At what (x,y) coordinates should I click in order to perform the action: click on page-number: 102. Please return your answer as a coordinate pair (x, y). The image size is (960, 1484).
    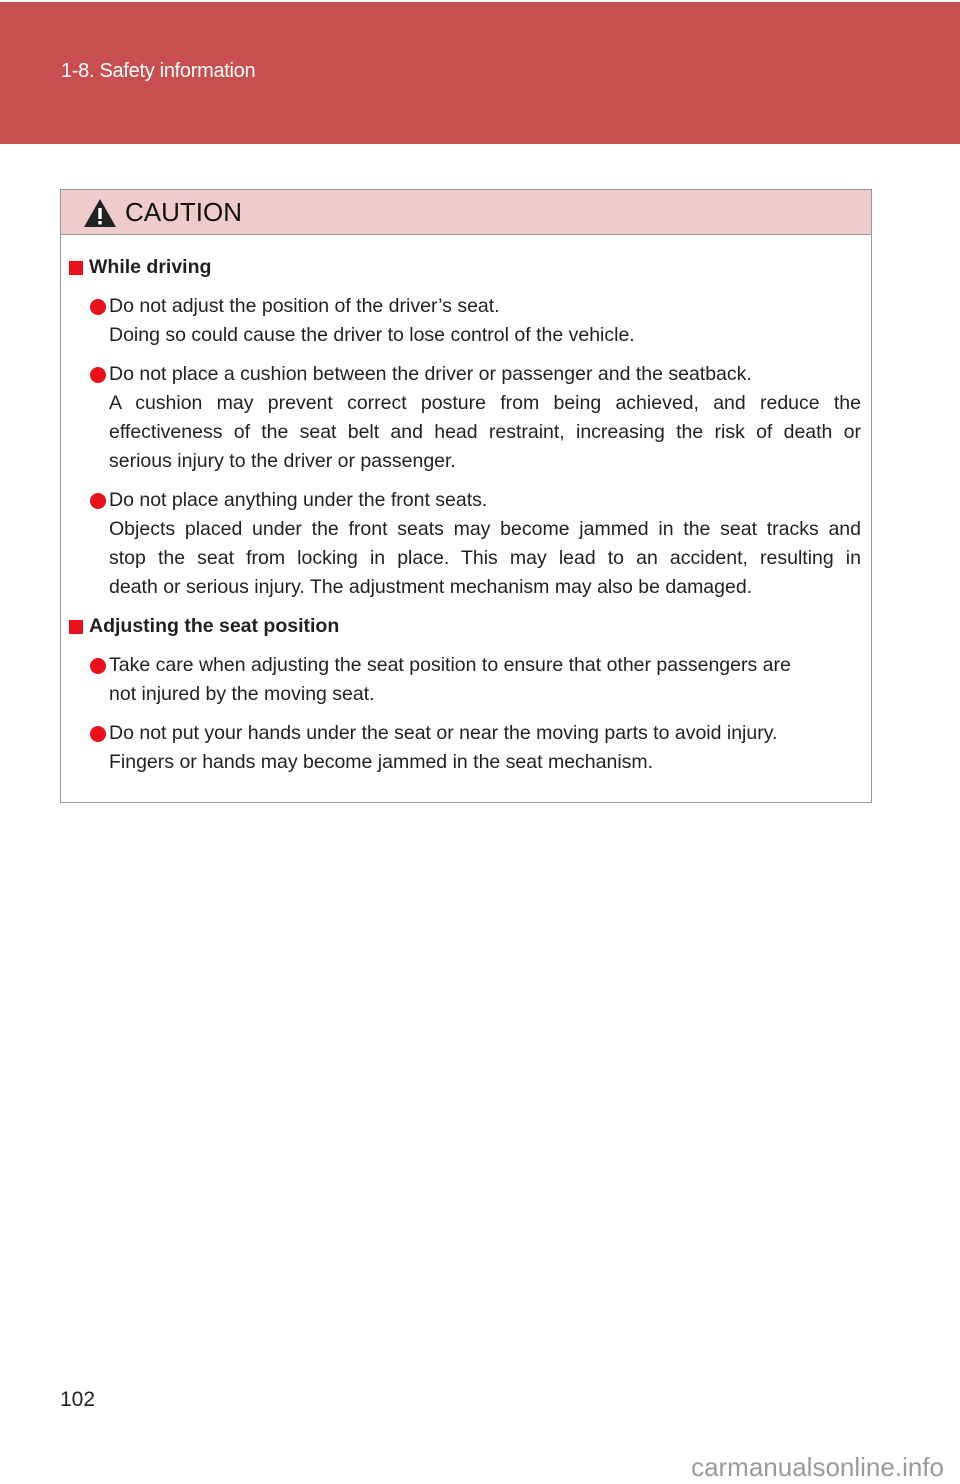
    Looking at the image, I should click on (78, 1399).